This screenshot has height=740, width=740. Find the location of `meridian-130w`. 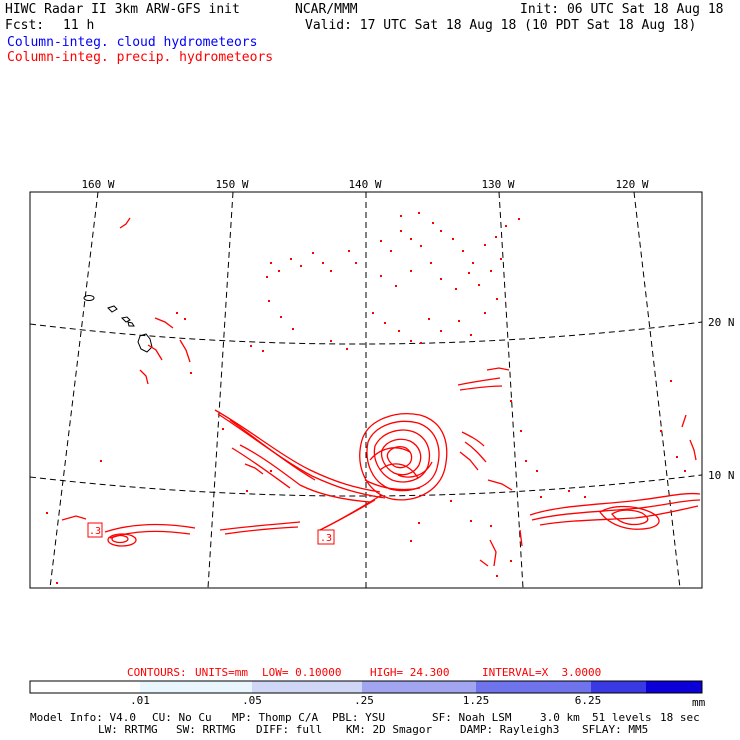

meridian-130w is located at coordinates (511, 390).